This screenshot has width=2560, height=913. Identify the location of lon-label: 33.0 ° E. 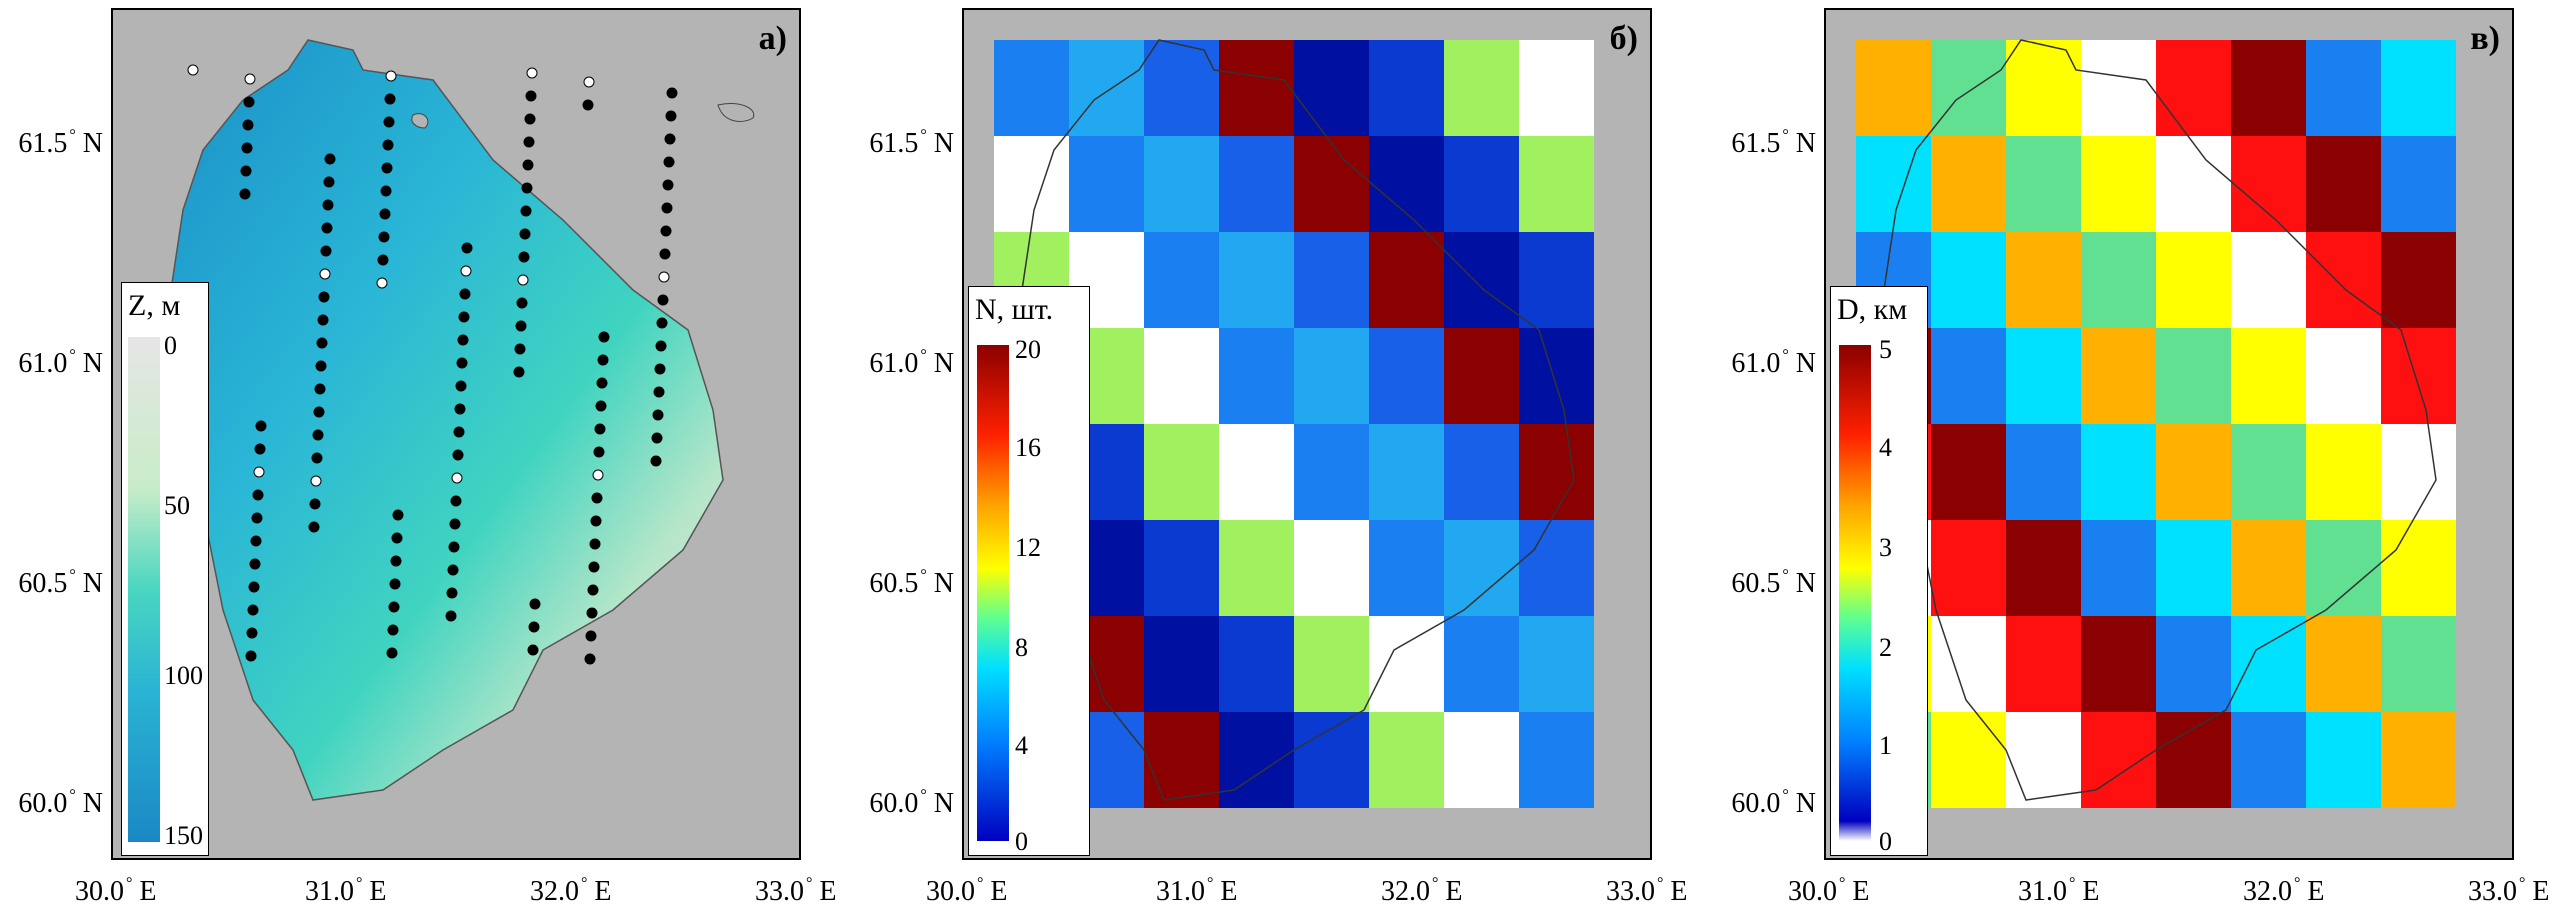
(2509, 891).